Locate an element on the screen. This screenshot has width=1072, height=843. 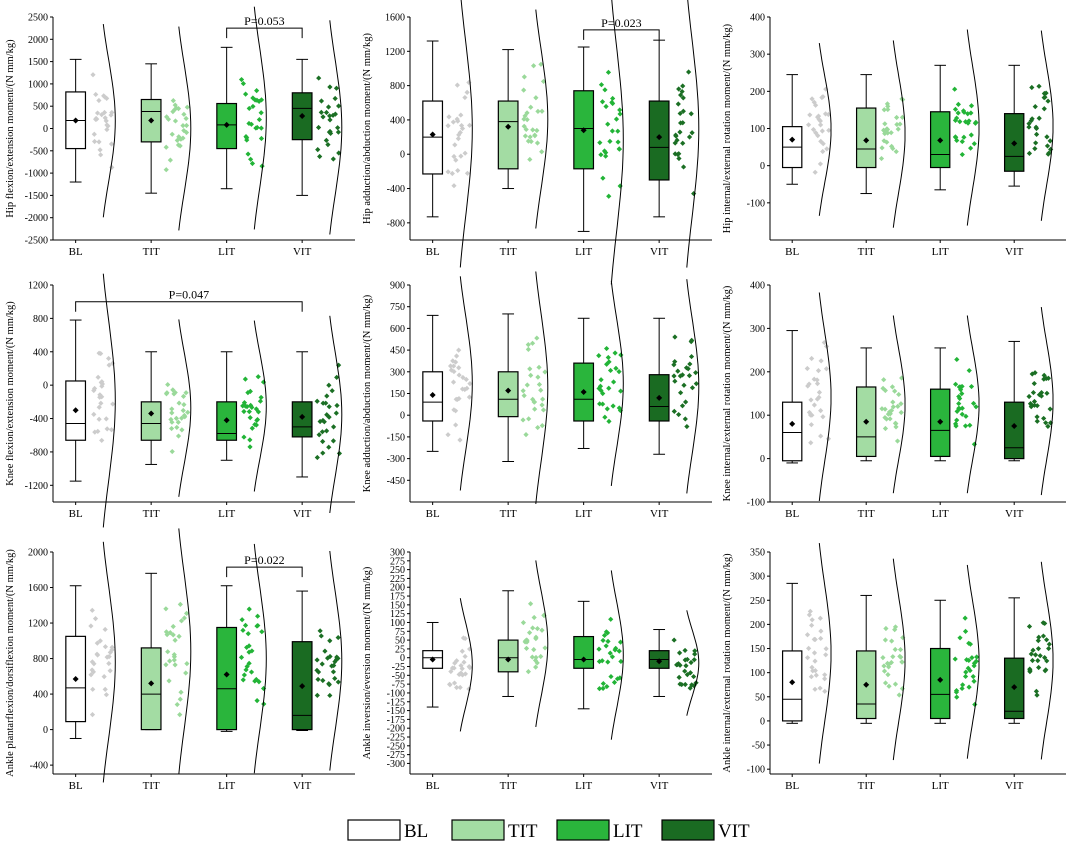
density-curve-TIT is located at coordinates (185, 128).